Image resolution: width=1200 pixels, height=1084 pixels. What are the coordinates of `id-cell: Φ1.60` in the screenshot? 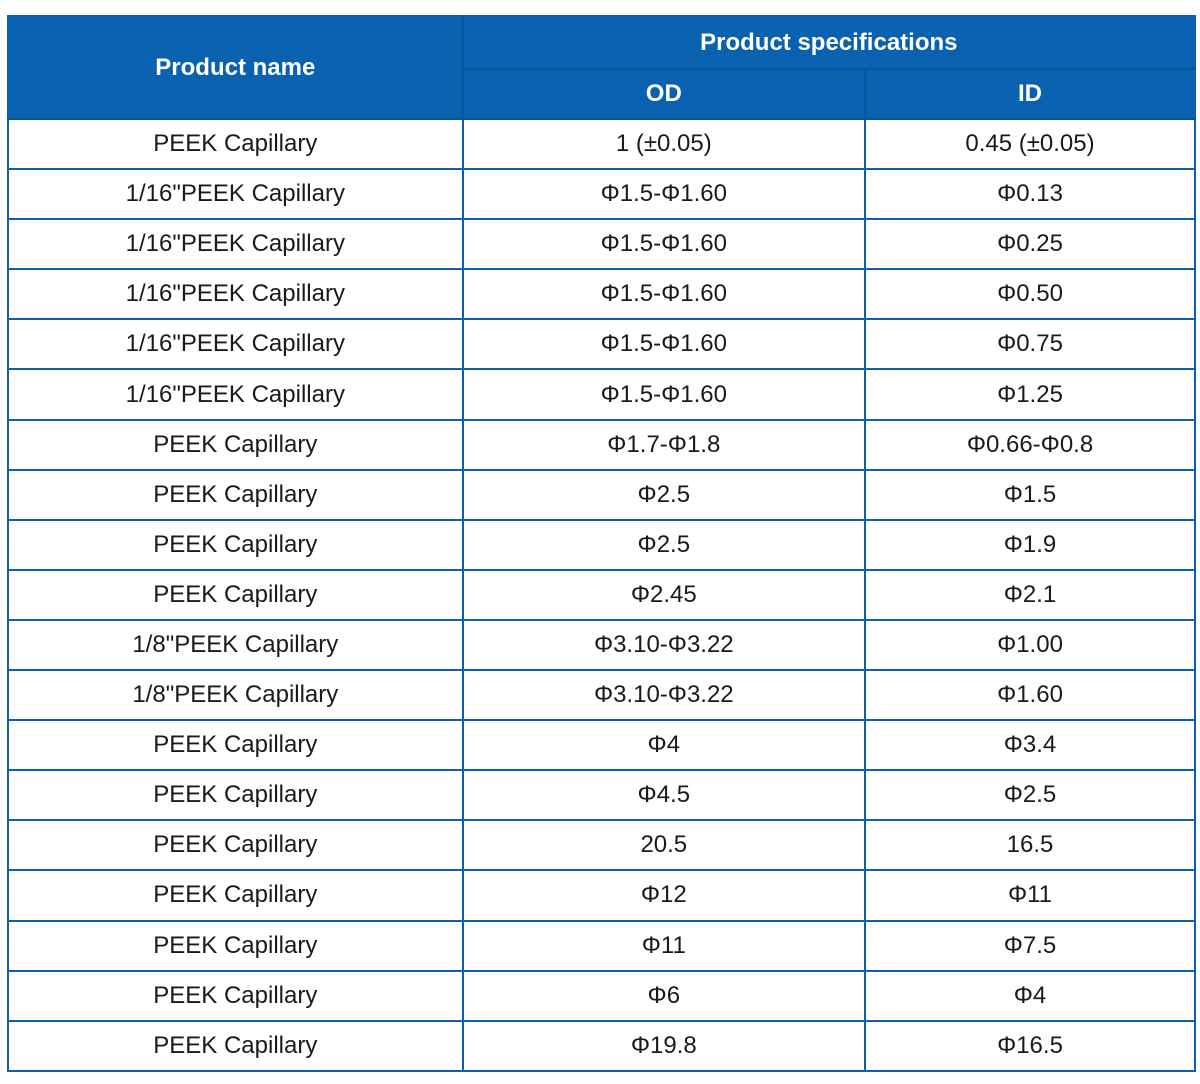 It's located at (1030, 695).